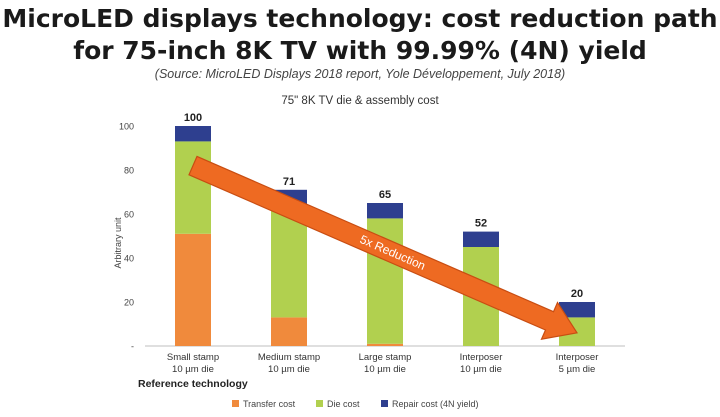 The height and width of the screenshot is (417, 720). I want to click on y-tick-label: 80, so click(129, 171).